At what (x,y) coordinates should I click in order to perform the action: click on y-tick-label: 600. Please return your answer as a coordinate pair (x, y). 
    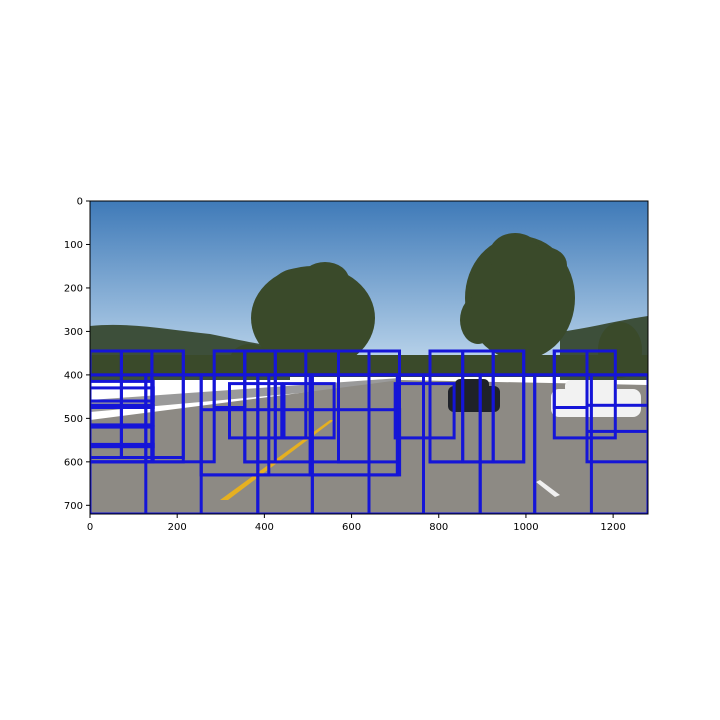
    Looking at the image, I should click on (73, 462).